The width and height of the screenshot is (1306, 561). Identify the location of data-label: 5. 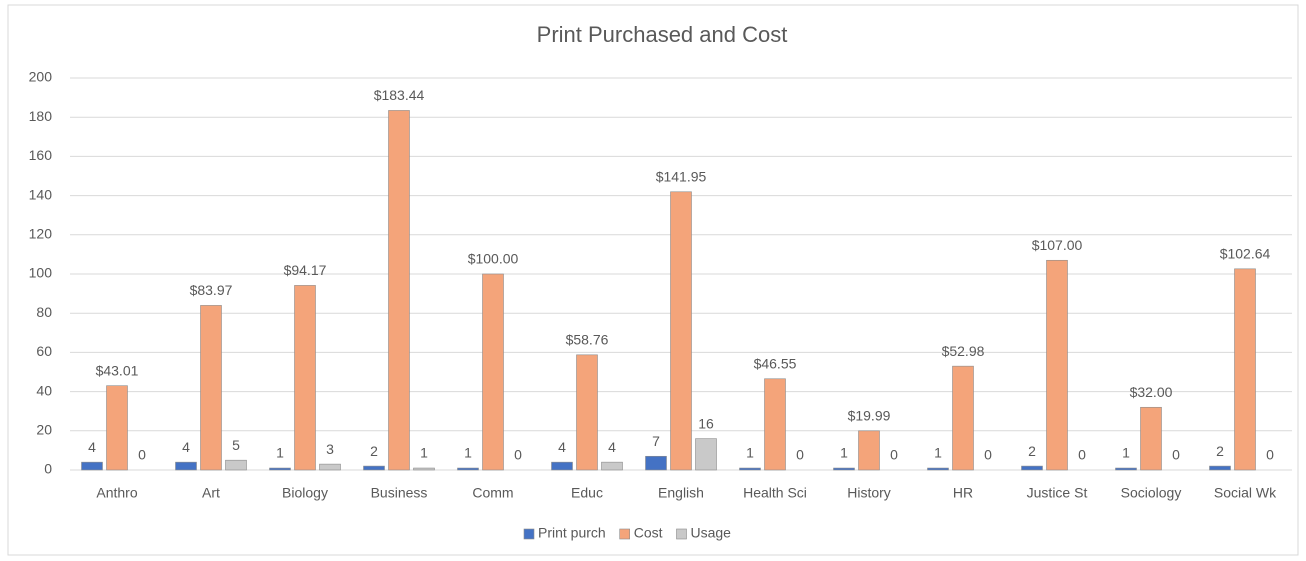
(236, 445).